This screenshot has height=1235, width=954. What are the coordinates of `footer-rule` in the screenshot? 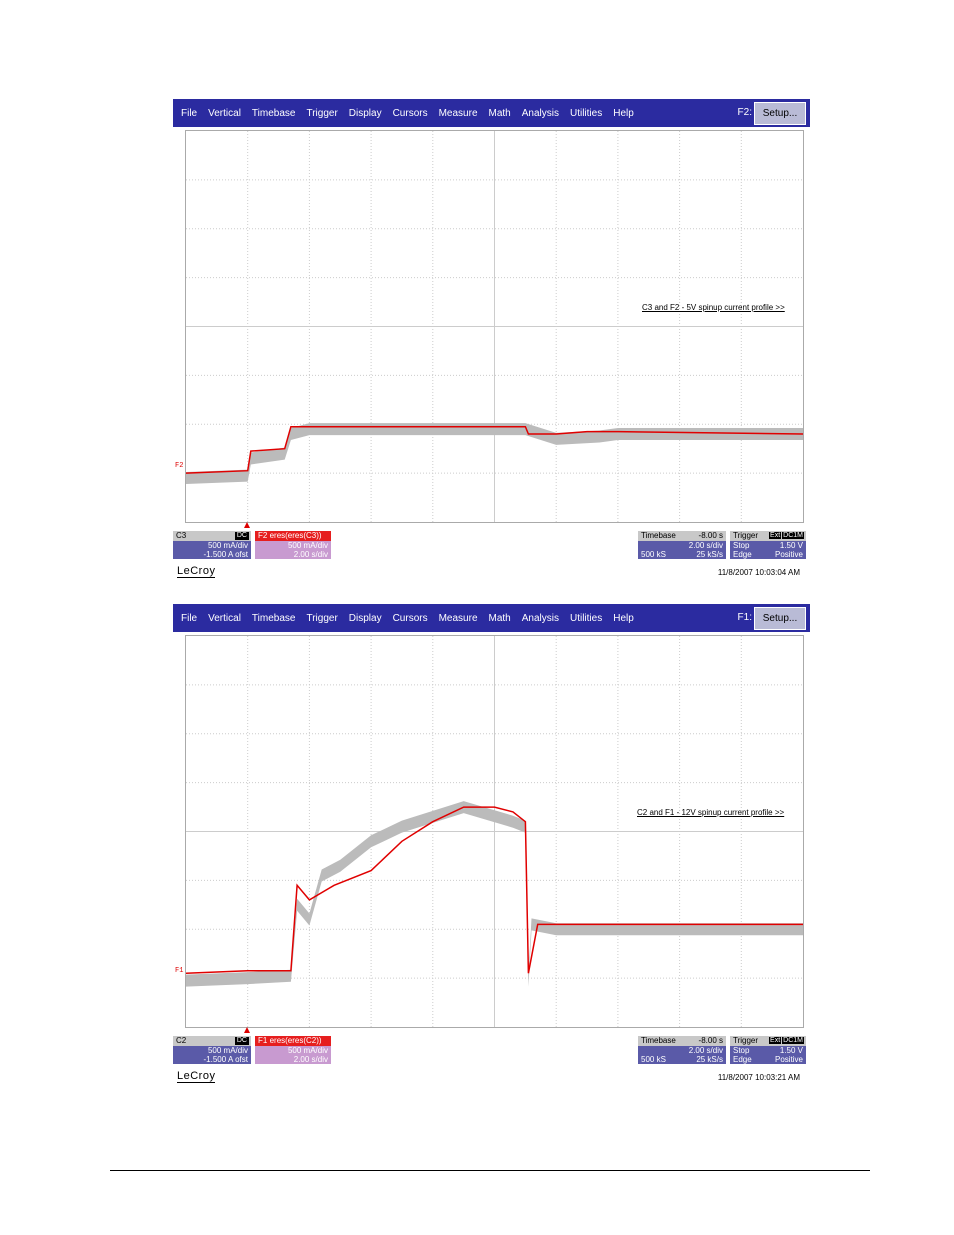 It's located at (490, 1170).